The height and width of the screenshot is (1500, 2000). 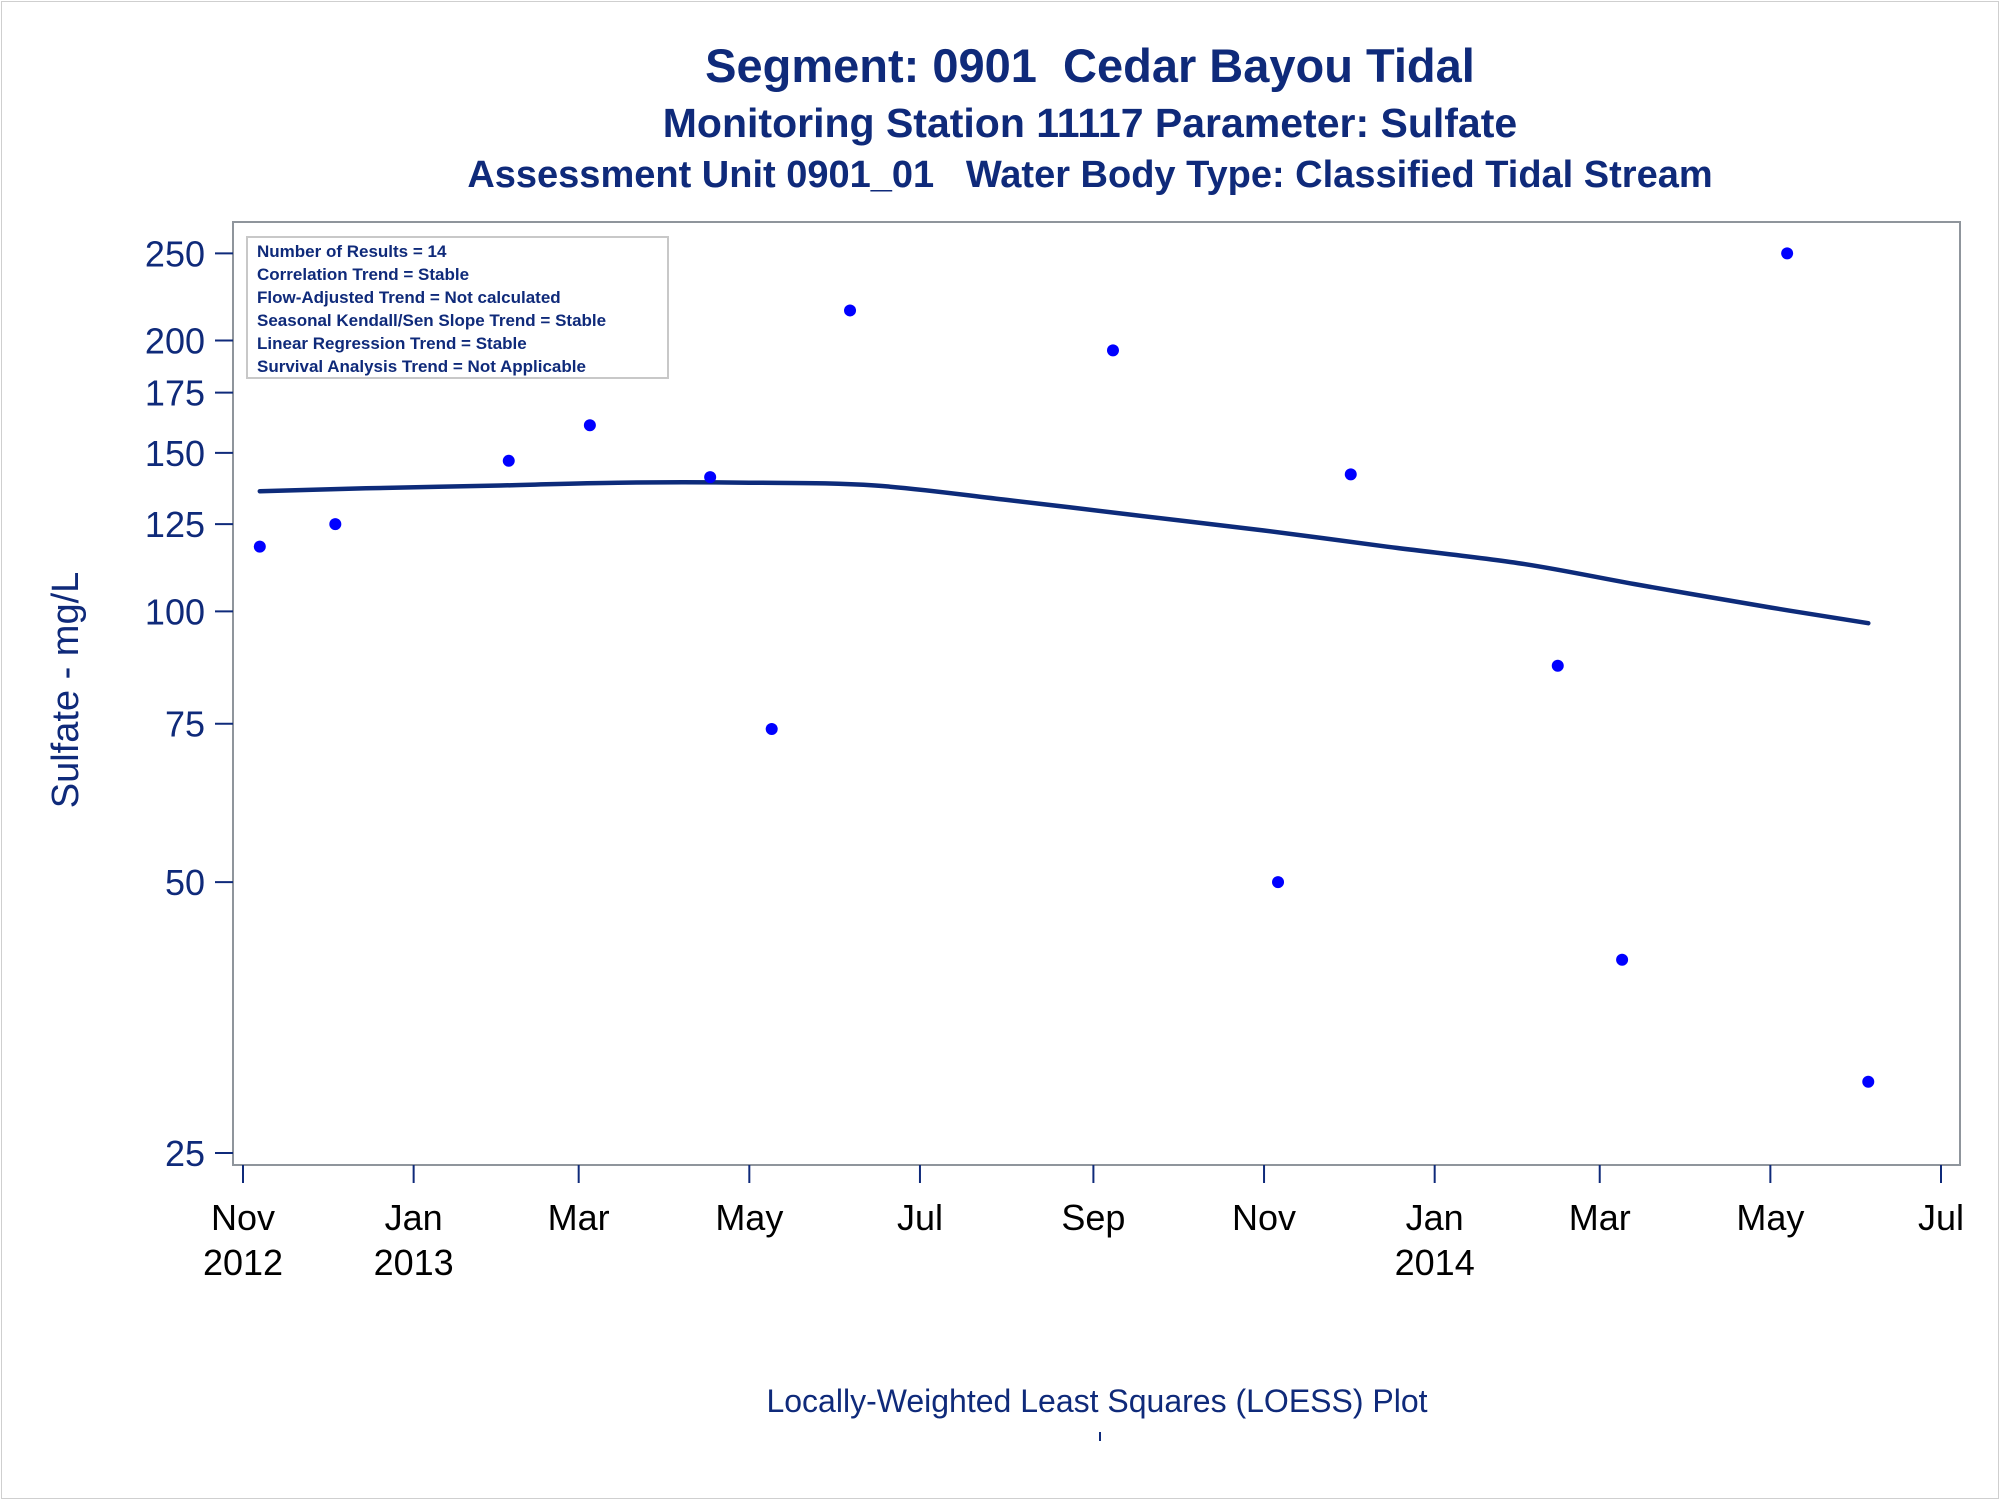 What do you see at coordinates (175, 611) in the screenshot?
I see `y-tick-label-100: 100` at bounding box center [175, 611].